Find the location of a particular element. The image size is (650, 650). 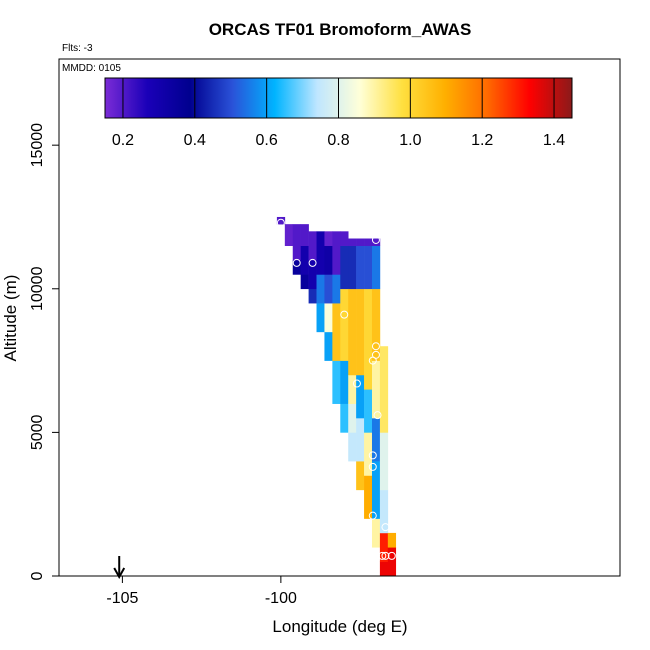

y-axis: 0 5000 10000 15000 is located at coordinates (44, 351).